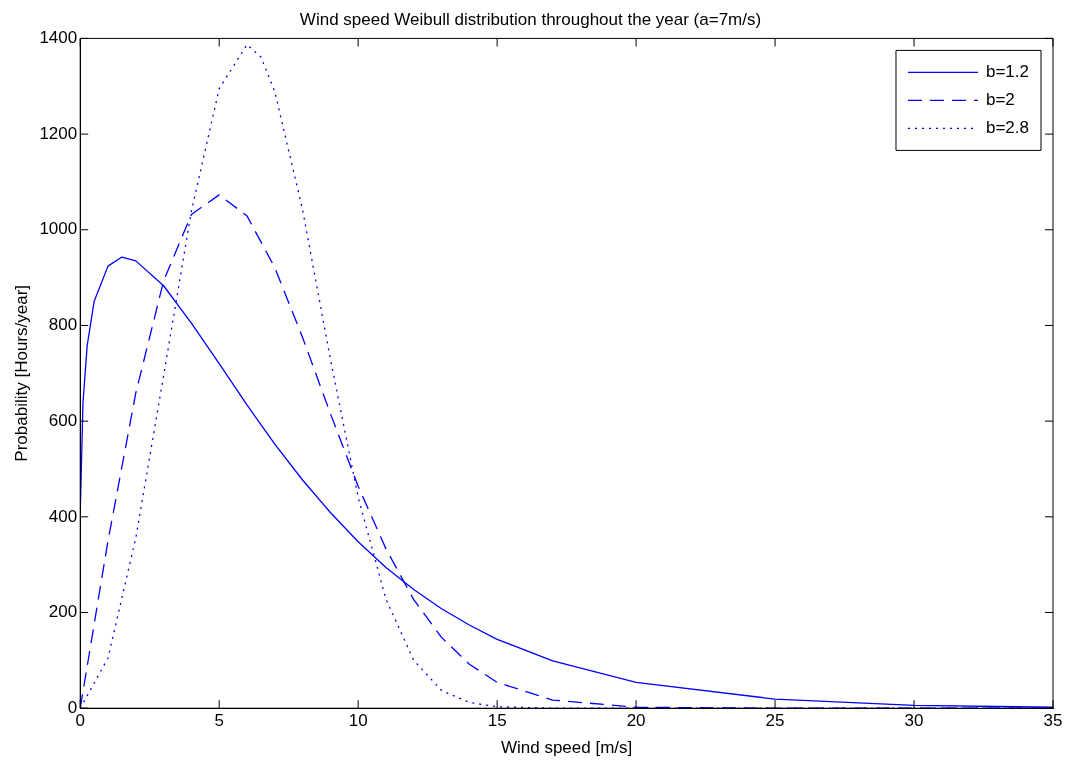 The width and height of the screenshot is (1069, 767). What do you see at coordinates (1007, 72) in the screenshot?
I see `legend-label: b=1.2` at bounding box center [1007, 72].